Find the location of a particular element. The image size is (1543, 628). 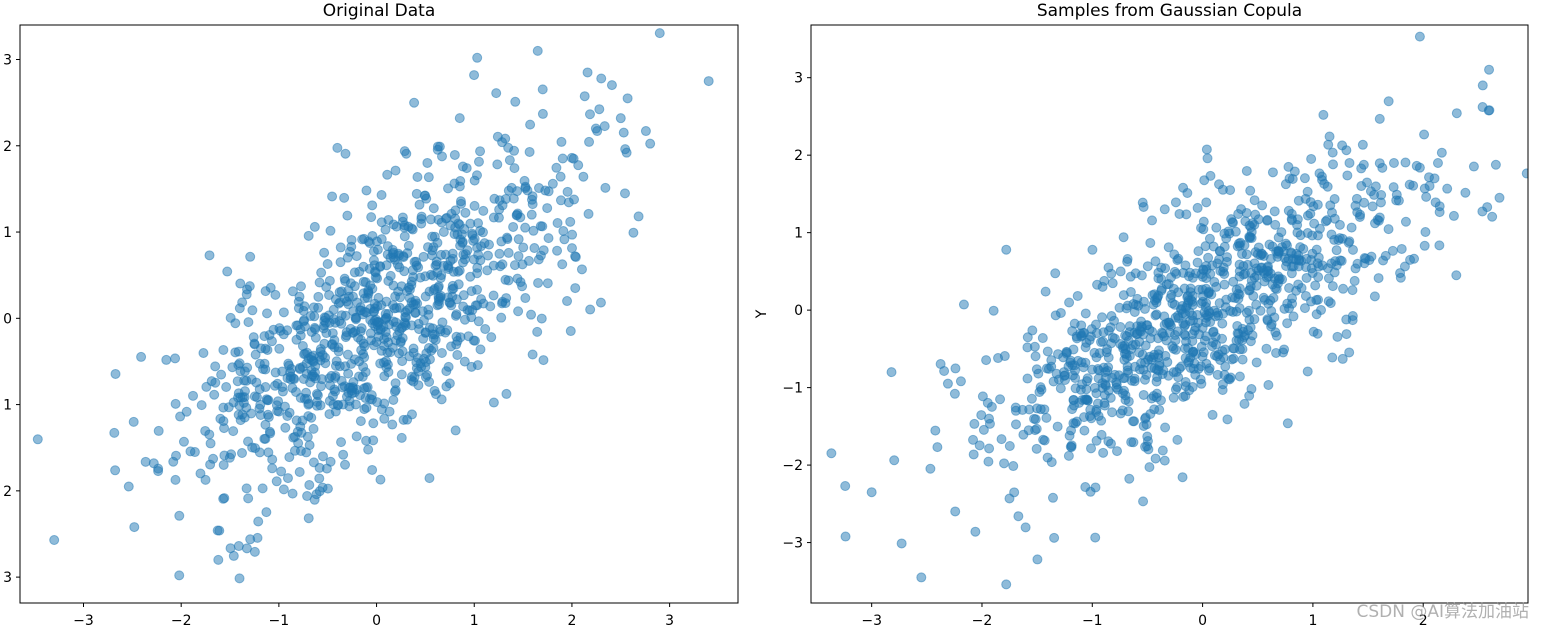

x-tick-label: 2 is located at coordinates (571, 620).